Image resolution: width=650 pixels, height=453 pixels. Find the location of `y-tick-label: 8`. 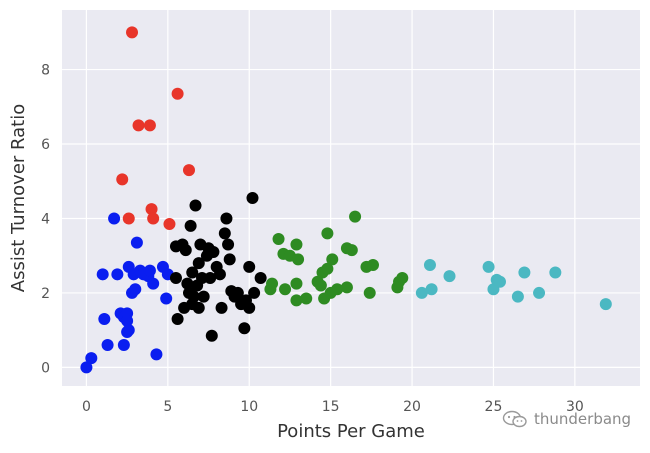

y-tick-label: 8 is located at coordinates (45, 71).